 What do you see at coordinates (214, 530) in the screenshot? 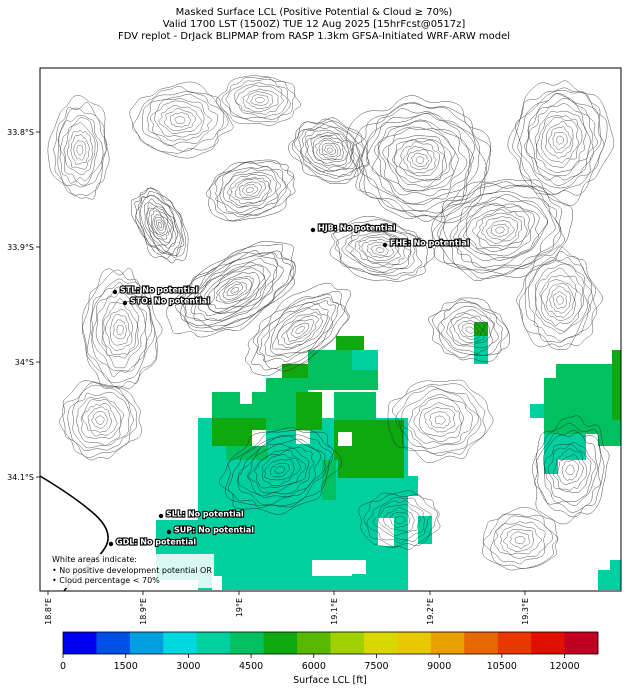
I see `station-label-sup: SUP: No potential` at bounding box center [214, 530].